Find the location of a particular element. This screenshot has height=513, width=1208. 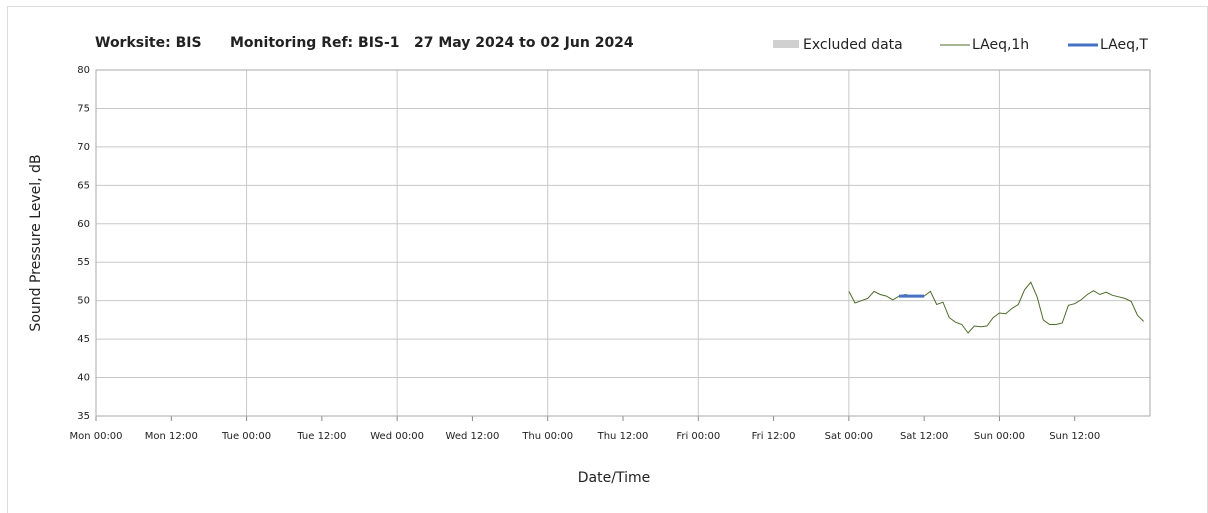

chart-title: Monitoring Ref: BIS-1 is located at coordinates (315, 43).